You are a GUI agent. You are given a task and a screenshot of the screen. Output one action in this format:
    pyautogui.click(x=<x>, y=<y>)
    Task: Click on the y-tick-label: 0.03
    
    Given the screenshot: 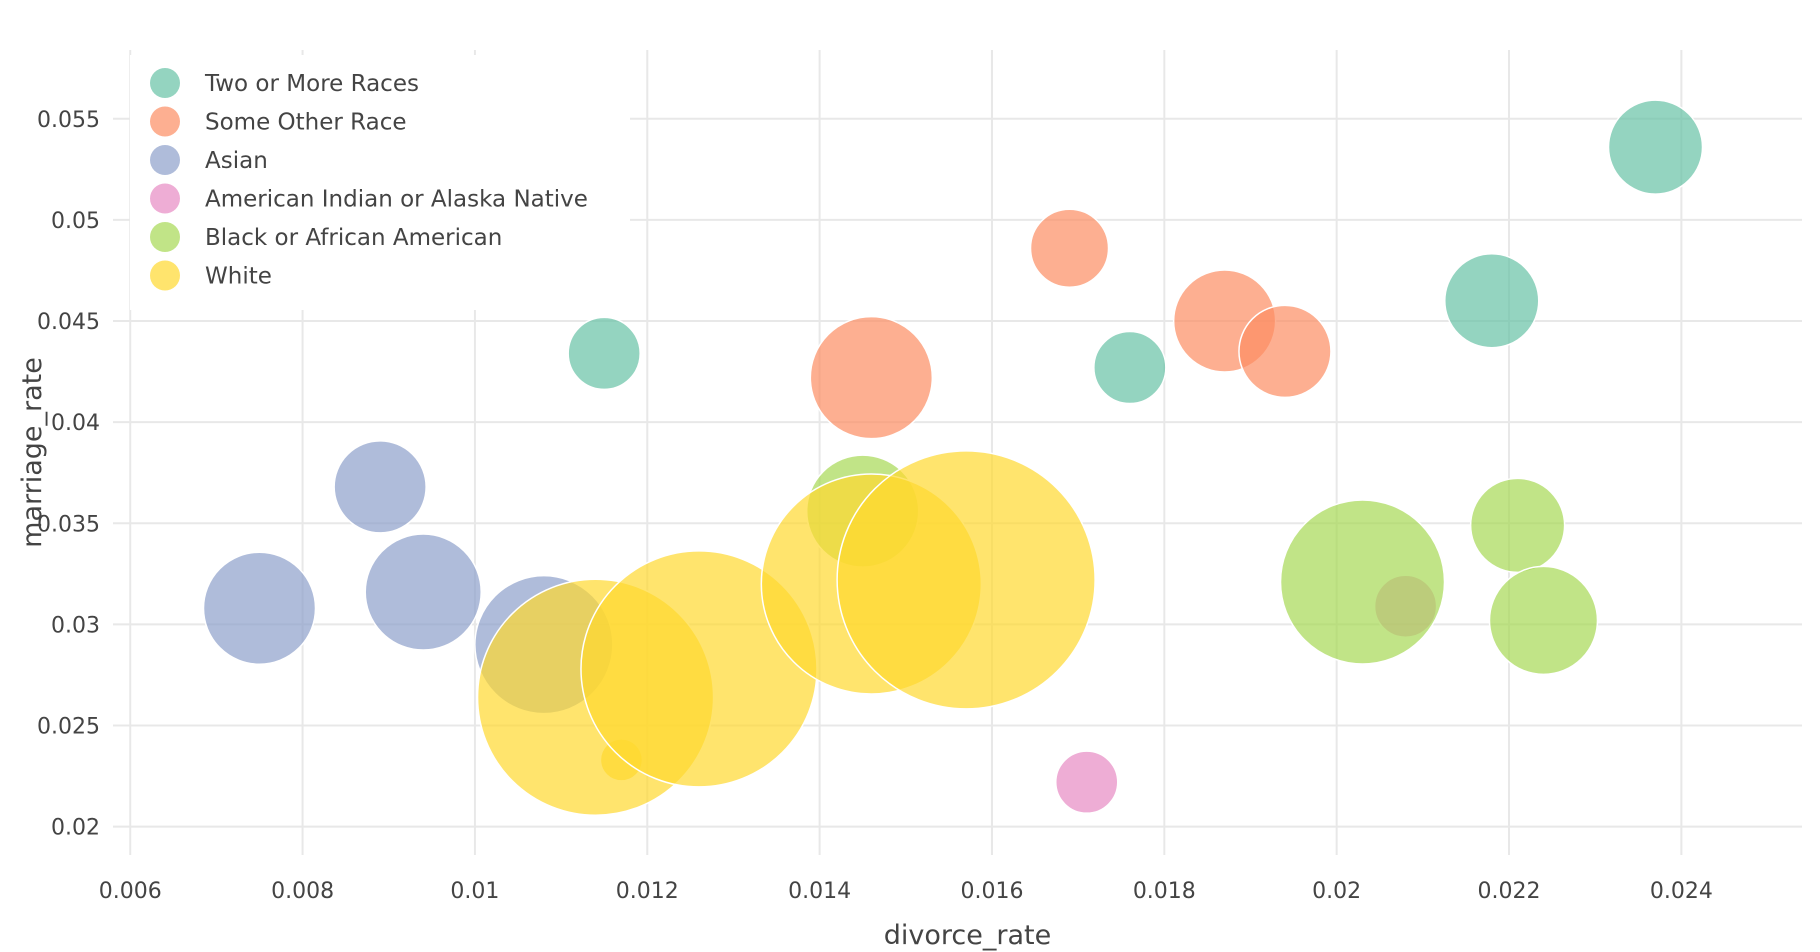 What is the action you would take?
    pyautogui.click(x=75, y=625)
    